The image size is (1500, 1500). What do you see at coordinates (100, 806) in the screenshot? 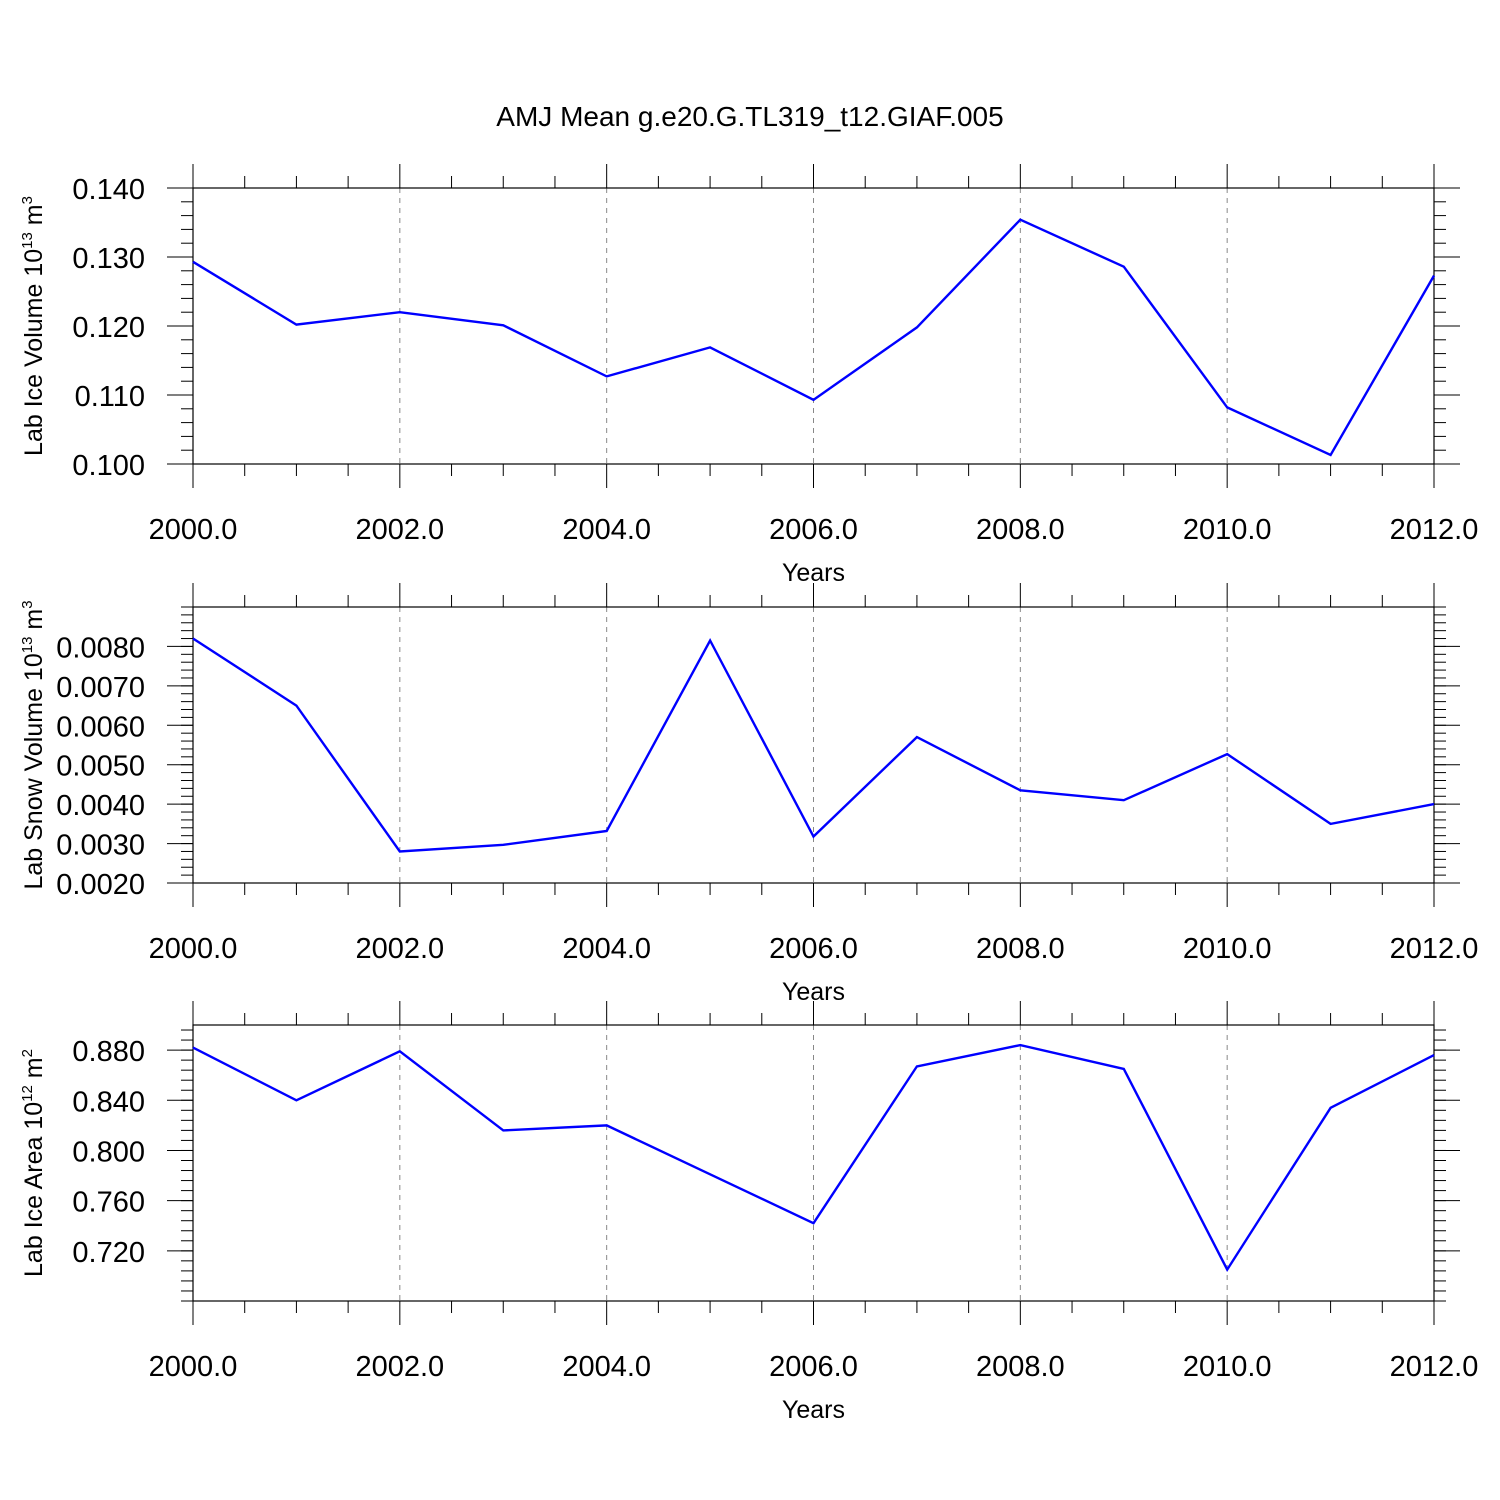
I see `y-tick-label: 0.0040` at bounding box center [100, 806].